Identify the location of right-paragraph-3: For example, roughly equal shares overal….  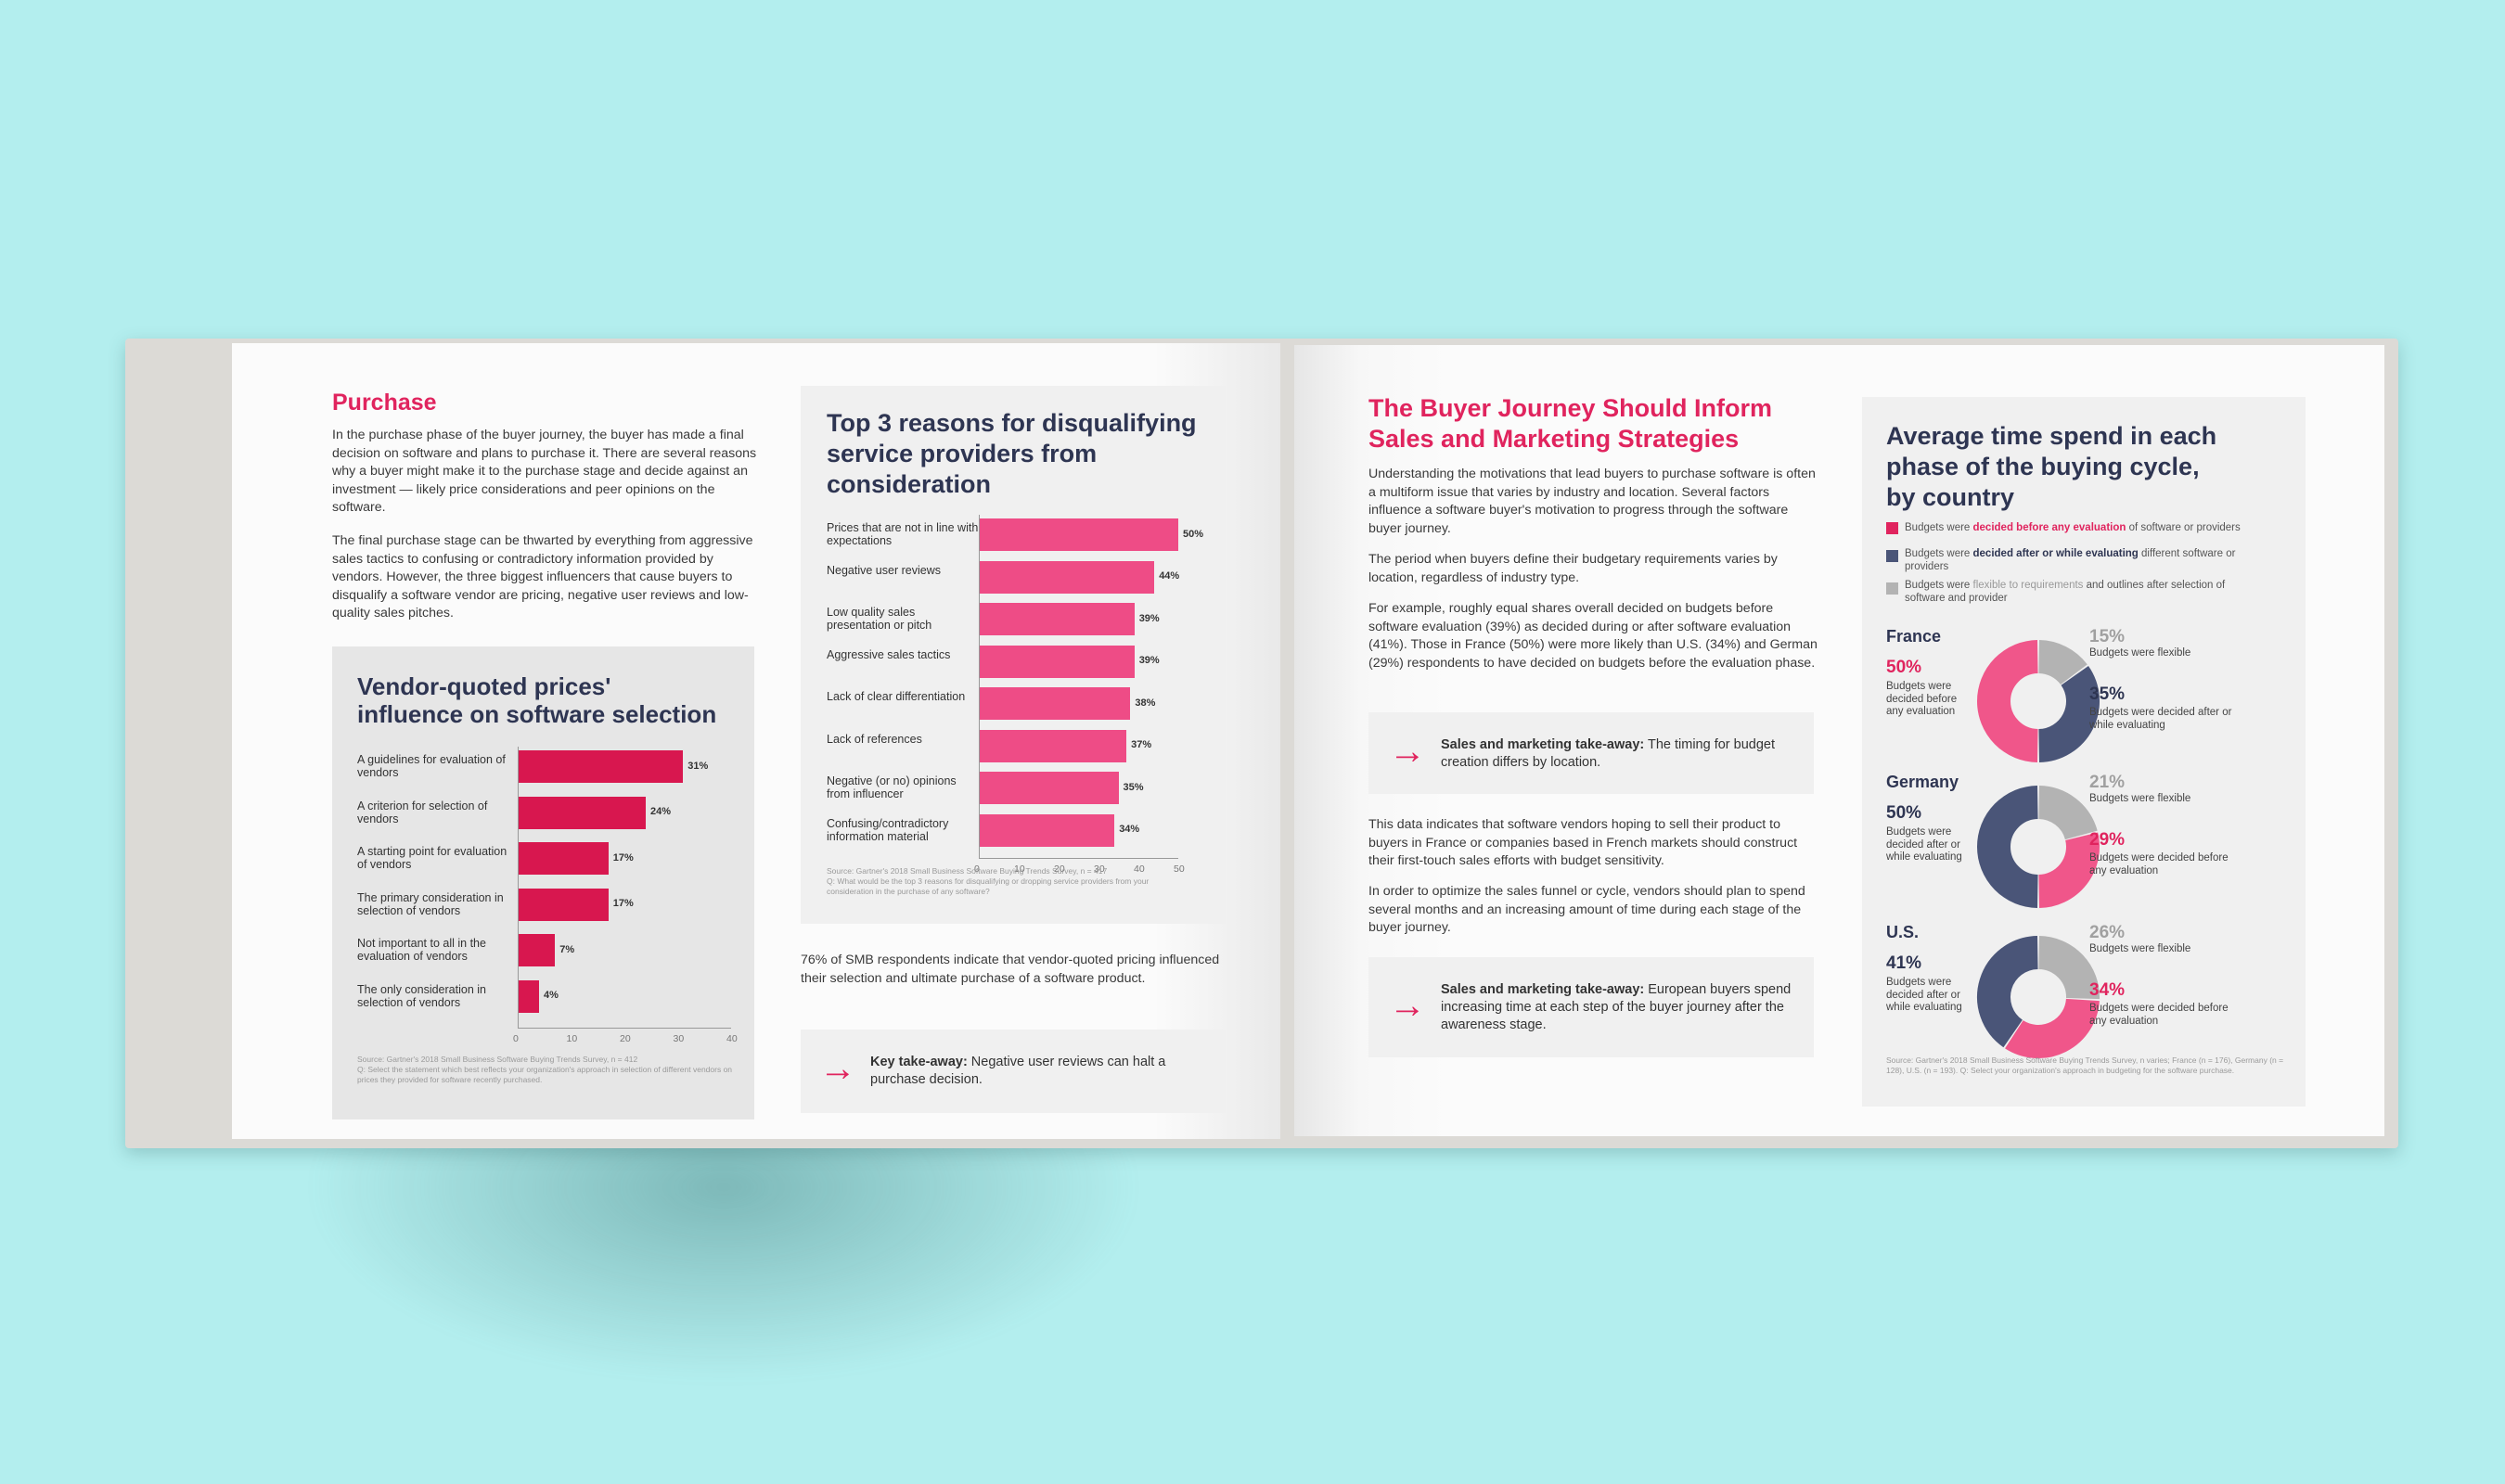
(1593, 636).